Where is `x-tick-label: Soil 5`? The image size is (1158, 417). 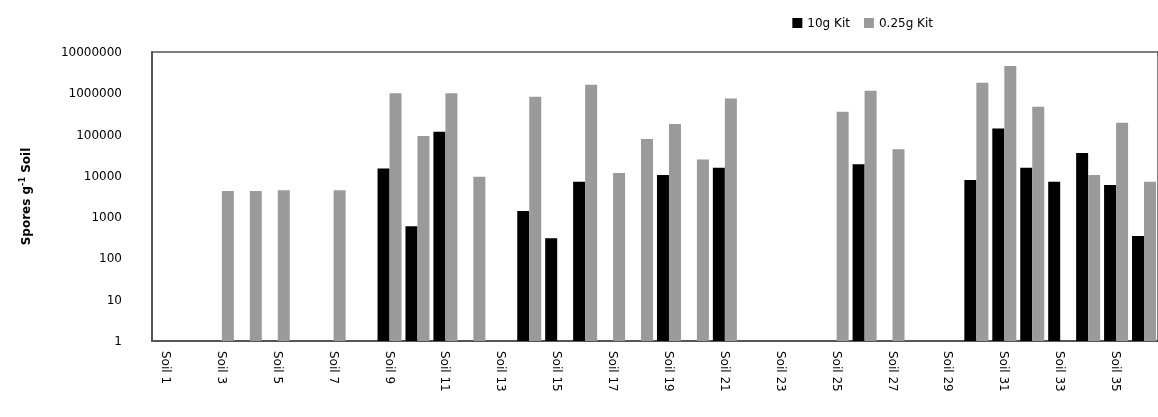
x-tick-label: Soil 5 is located at coordinates (277, 368).